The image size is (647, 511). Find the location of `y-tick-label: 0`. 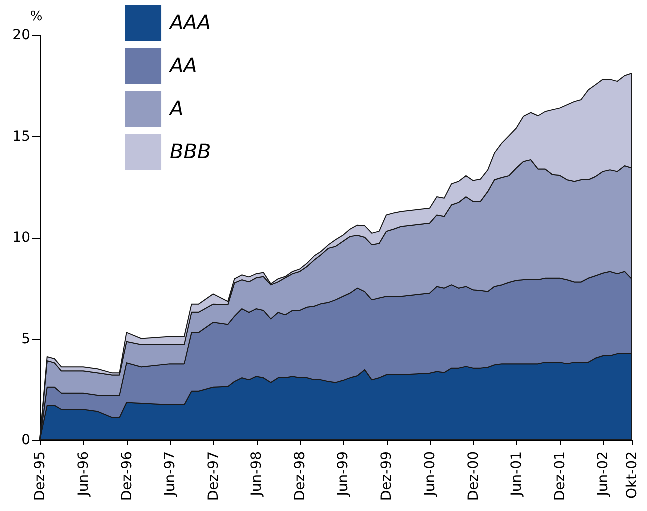

y-tick-label: 0 is located at coordinates (26, 440).